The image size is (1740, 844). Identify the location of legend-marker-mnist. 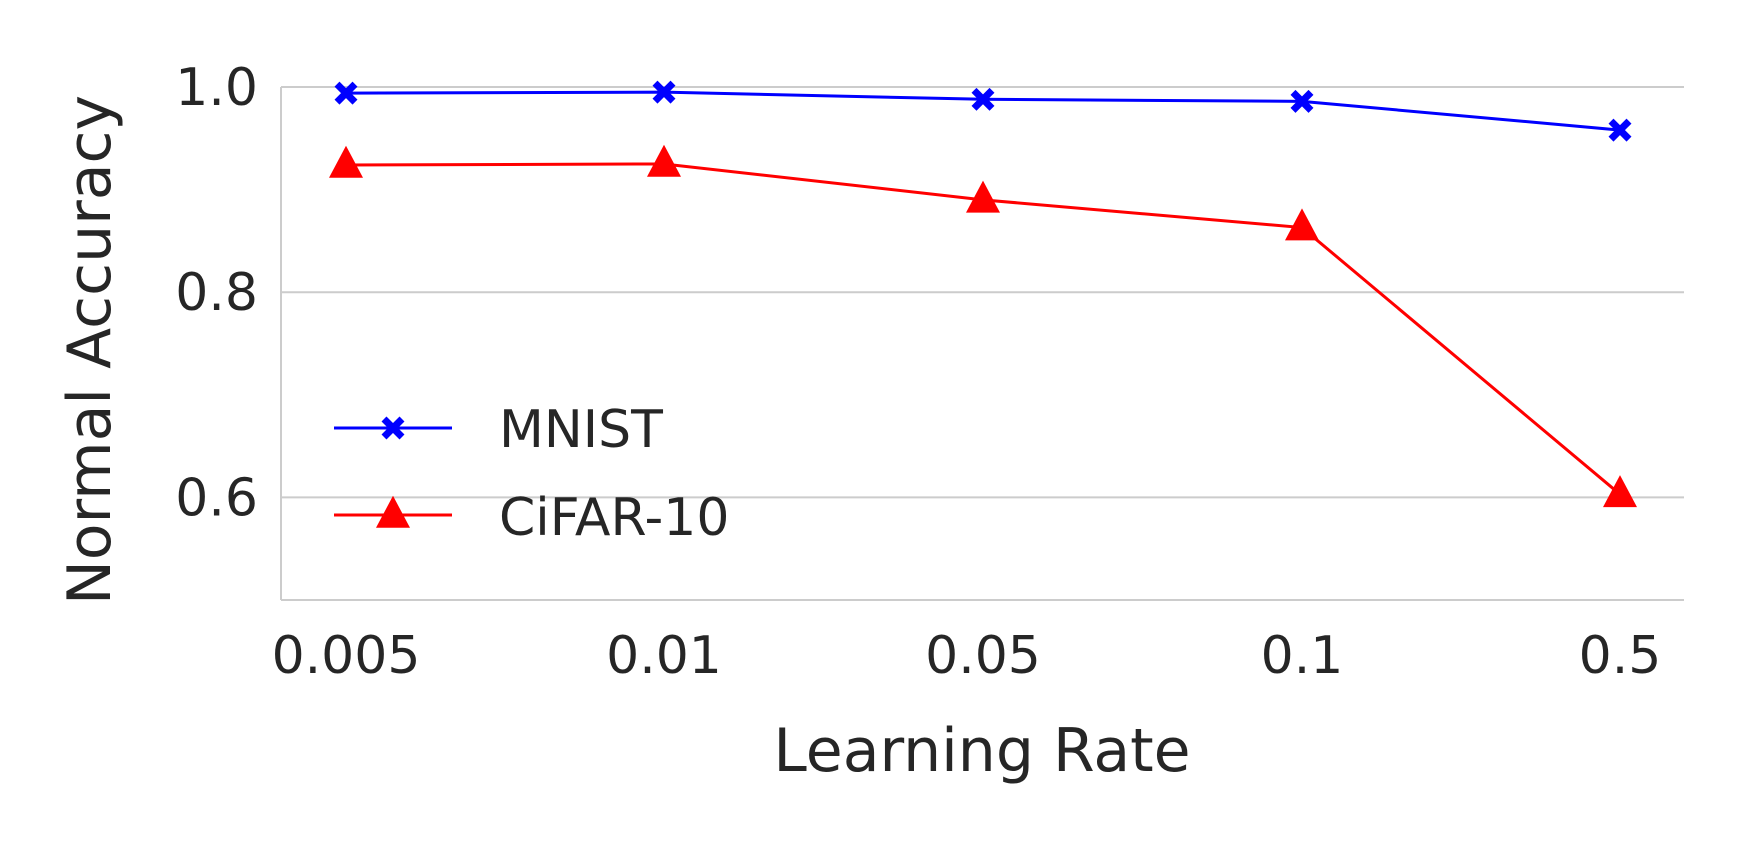
(393, 428).